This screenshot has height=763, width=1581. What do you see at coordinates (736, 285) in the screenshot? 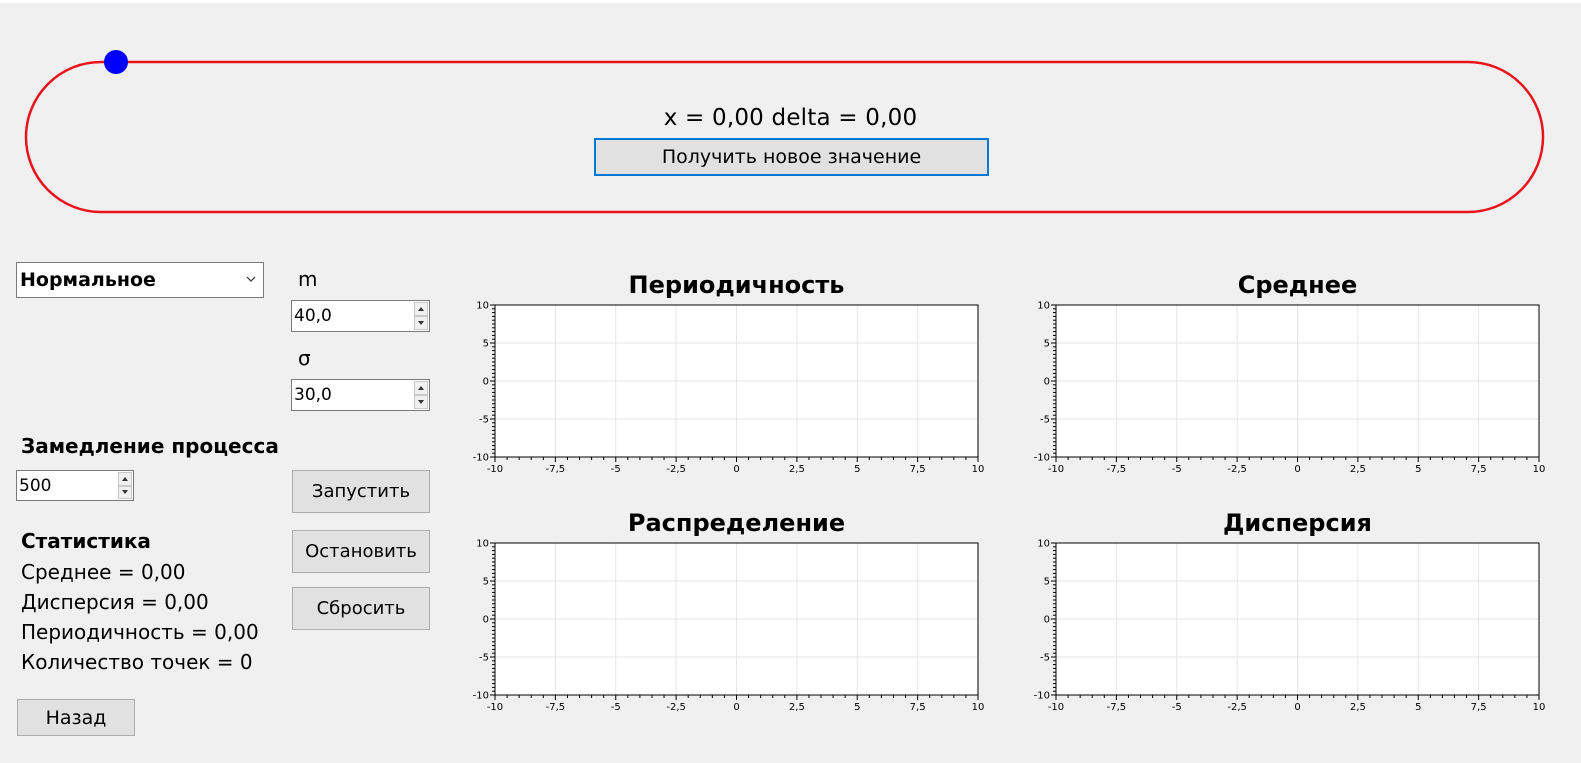
I see `chart-title-periodicity: Периодичность` at bounding box center [736, 285].